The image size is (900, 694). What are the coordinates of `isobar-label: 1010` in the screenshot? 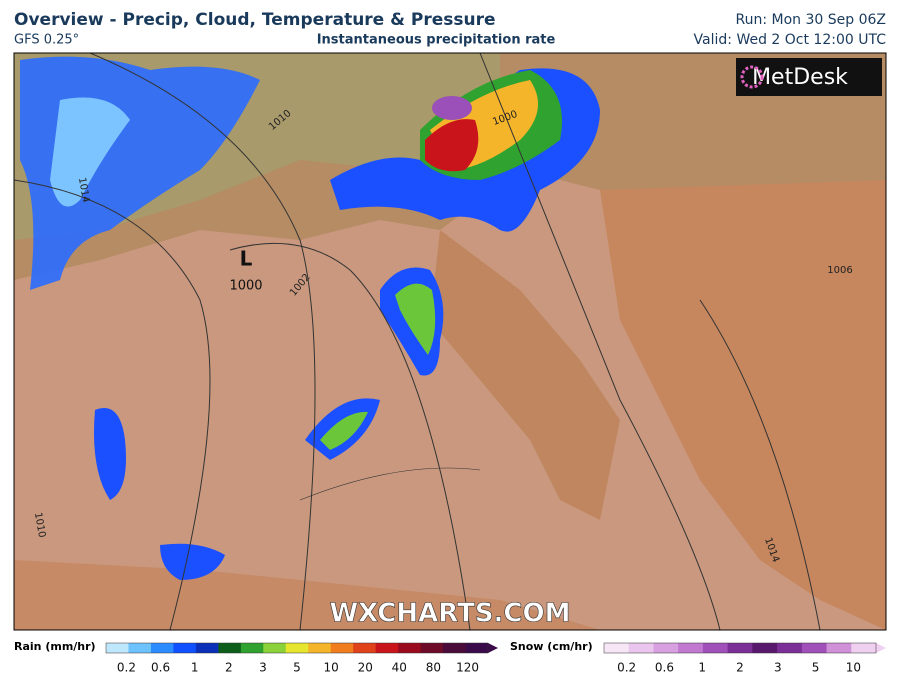 It's located at (39, 525).